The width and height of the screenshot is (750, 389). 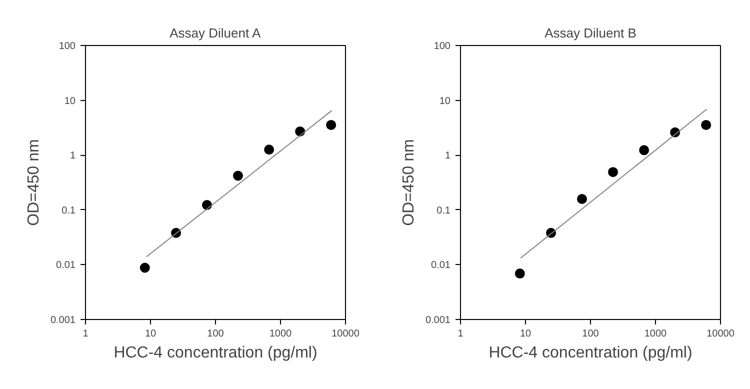 What do you see at coordinates (215, 33) in the screenshot?
I see `chart-title: Assay Diluent A` at bounding box center [215, 33].